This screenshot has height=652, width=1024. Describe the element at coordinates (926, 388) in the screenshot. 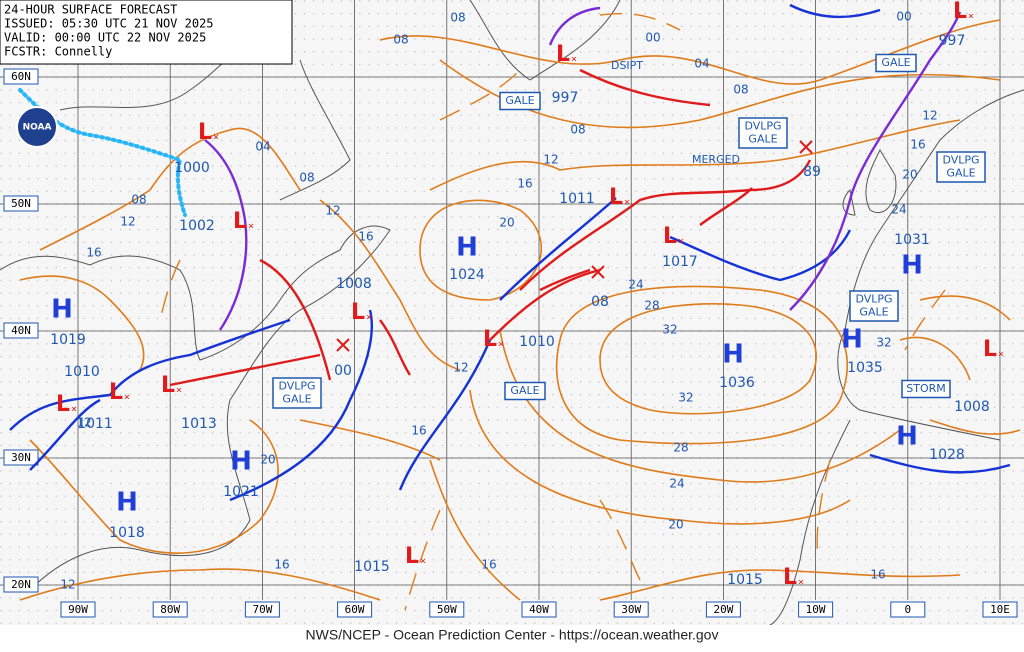

I see `advisory-text: STORM` at that location.